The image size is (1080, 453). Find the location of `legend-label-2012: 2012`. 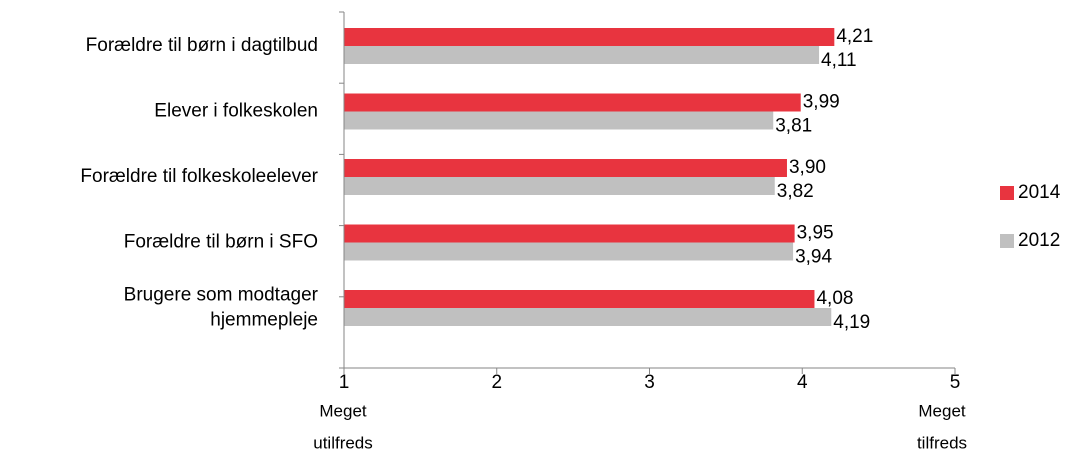

legend-label-2012: 2012 is located at coordinates (1039, 240).